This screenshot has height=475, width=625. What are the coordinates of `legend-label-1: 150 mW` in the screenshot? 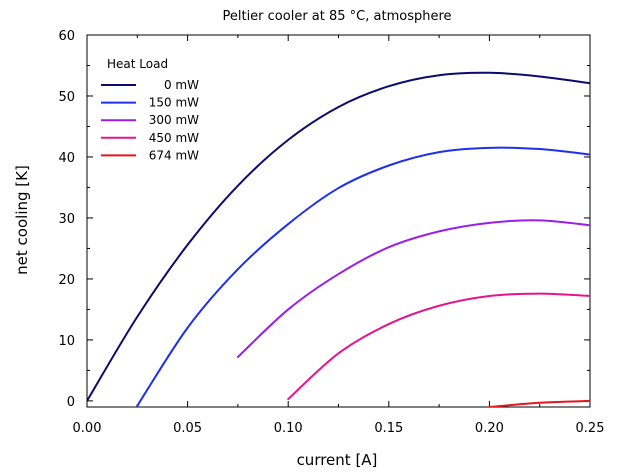 It's located at (174, 103).